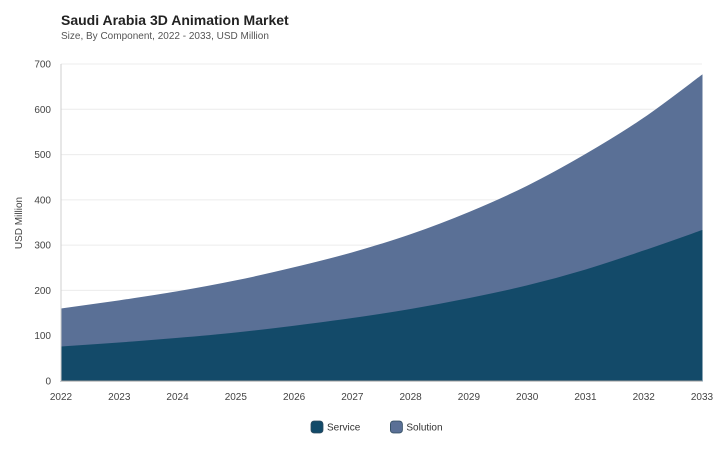 This screenshot has height=449, width=719. Describe the element at coordinates (527, 397) in the screenshot. I see `x-tick-label: 2030` at that location.